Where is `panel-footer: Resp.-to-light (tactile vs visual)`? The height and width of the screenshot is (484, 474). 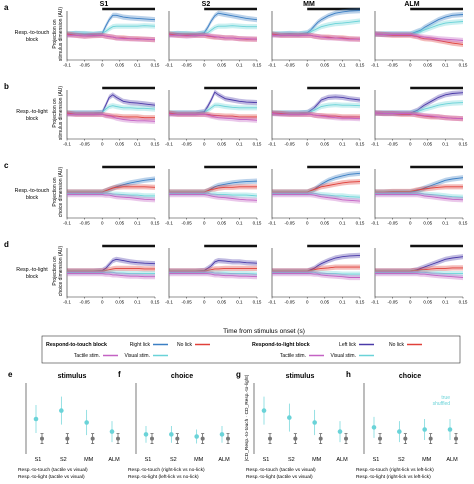 panel-footer: Resp.-to-light (tactile vs visual) is located at coordinates (51, 477).